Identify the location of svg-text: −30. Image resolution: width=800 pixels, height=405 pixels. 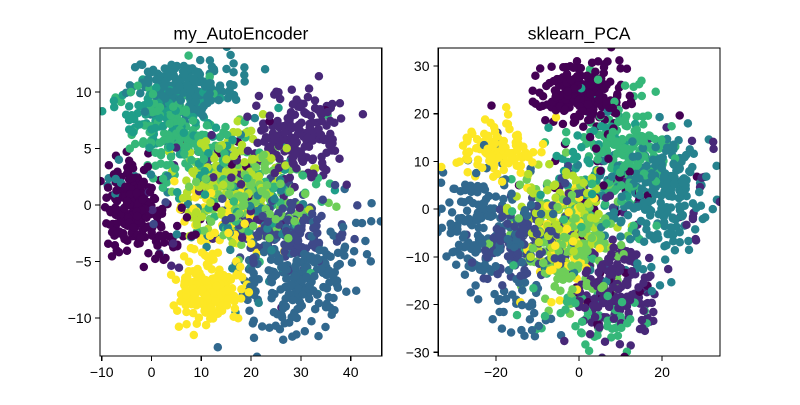
(418, 352).